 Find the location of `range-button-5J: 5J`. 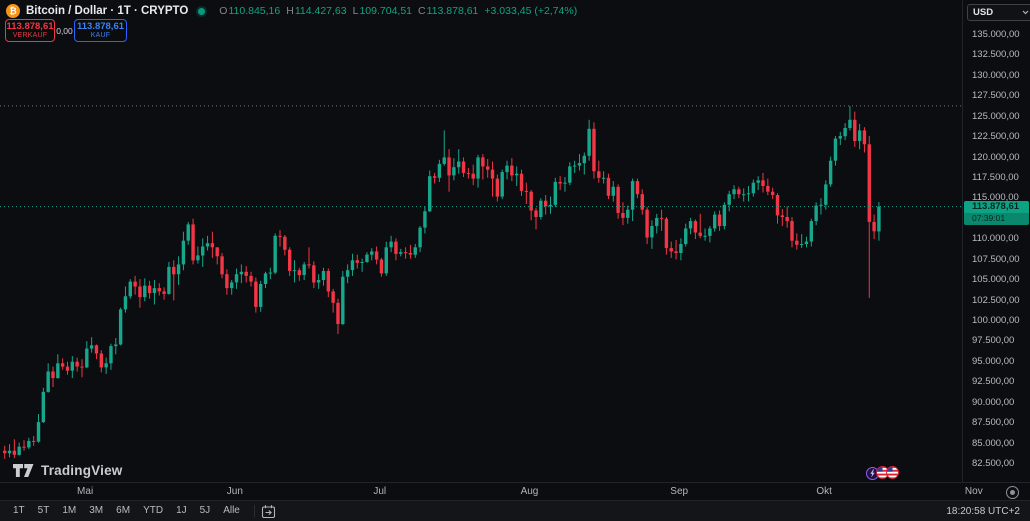

range-button-5J: 5J is located at coordinates (205, 511).